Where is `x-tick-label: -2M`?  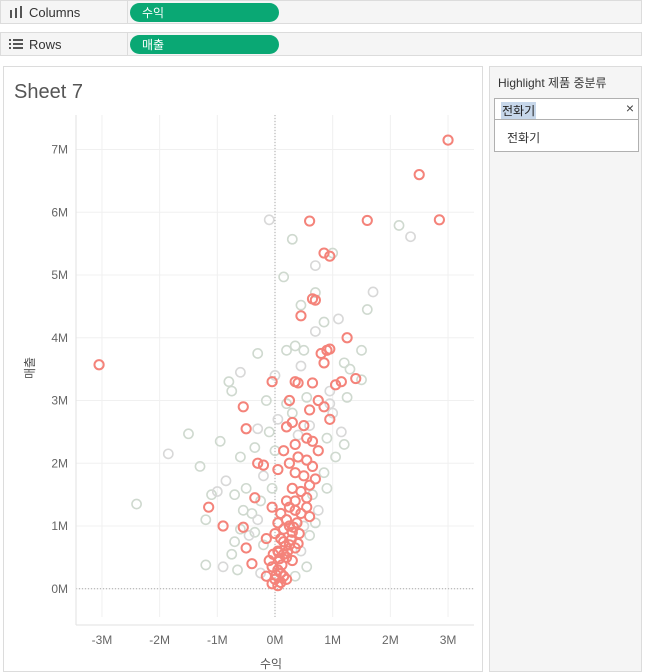
x-tick-label: -2M is located at coordinates (159, 640).